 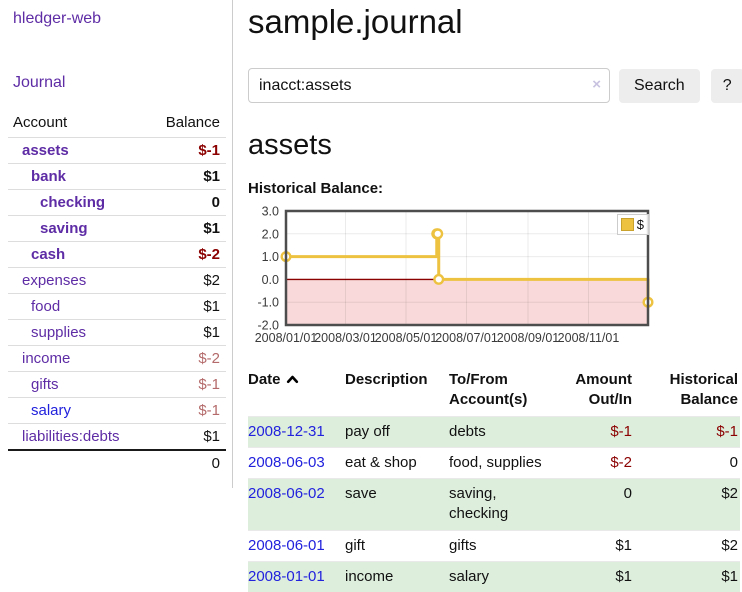 What do you see at coordinates (691, 504) in the screenshot?
I see `balance-cell: $2` at bounding box center [691, 504].